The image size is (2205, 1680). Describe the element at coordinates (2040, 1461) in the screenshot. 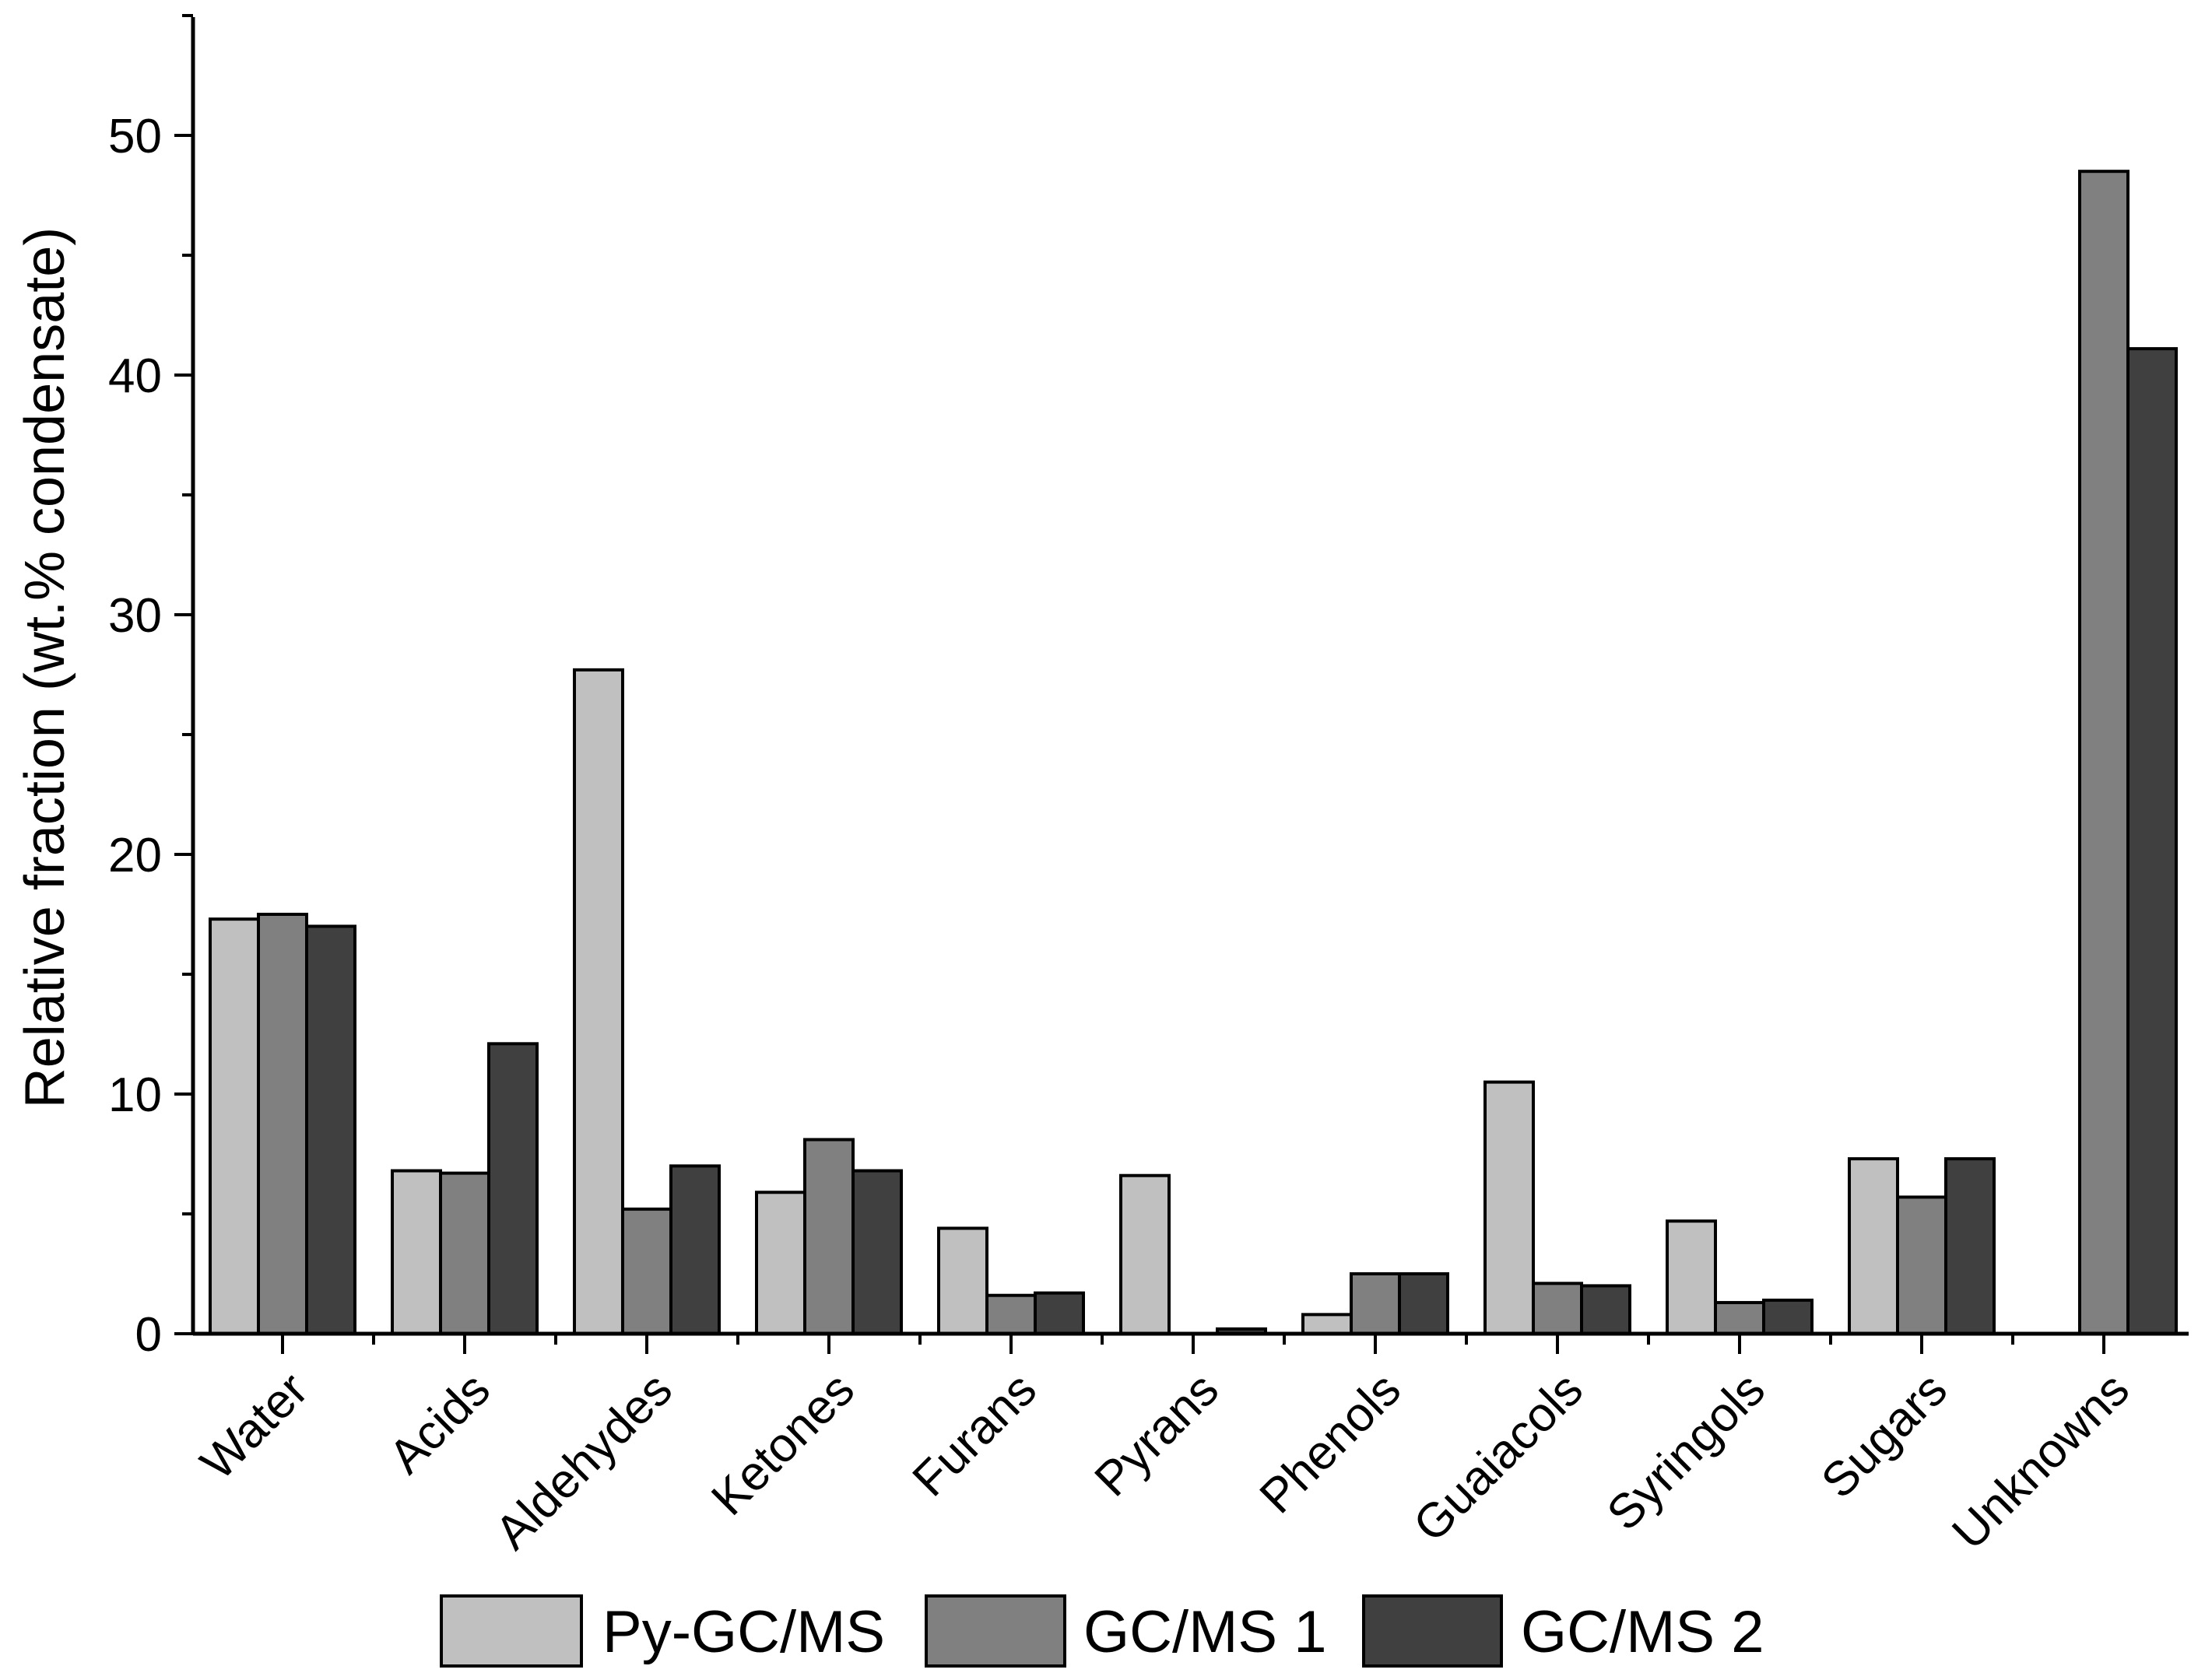

I see `x-tick-label-unknowns: Unknowns` at that location.